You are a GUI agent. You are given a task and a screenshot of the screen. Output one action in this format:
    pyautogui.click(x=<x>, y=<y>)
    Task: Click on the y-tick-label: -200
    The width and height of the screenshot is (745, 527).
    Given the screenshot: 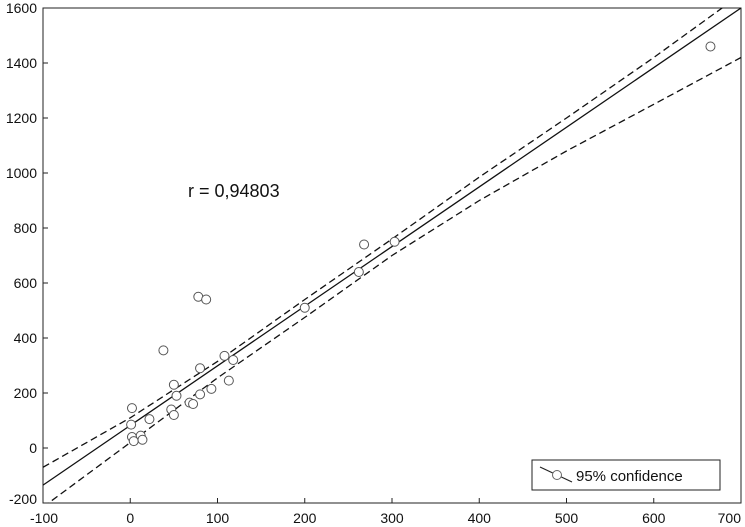 What is the action you would take?
    pyautogui.click(x=23, y=499)
    